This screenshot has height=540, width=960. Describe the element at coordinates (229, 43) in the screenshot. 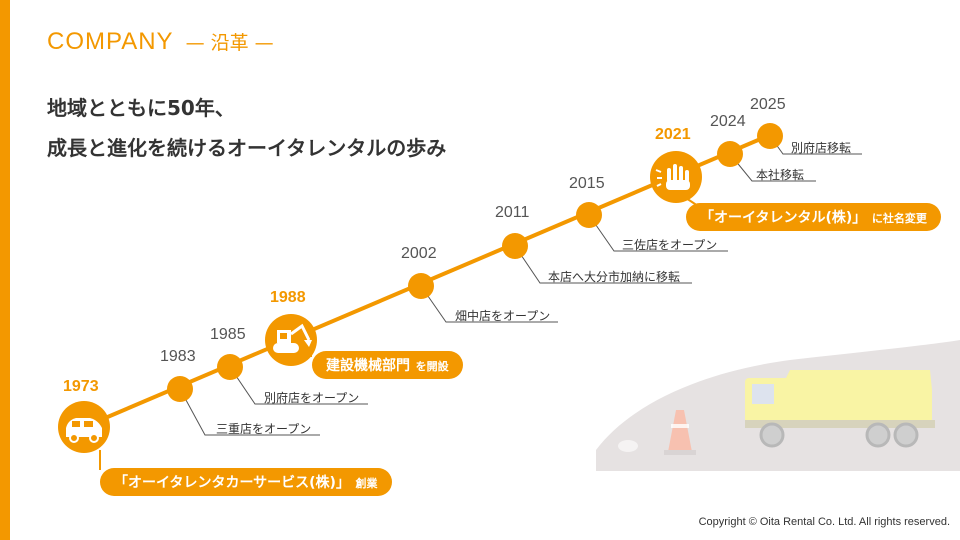

I see `header-title-jp: — 沿革 —` at that location.